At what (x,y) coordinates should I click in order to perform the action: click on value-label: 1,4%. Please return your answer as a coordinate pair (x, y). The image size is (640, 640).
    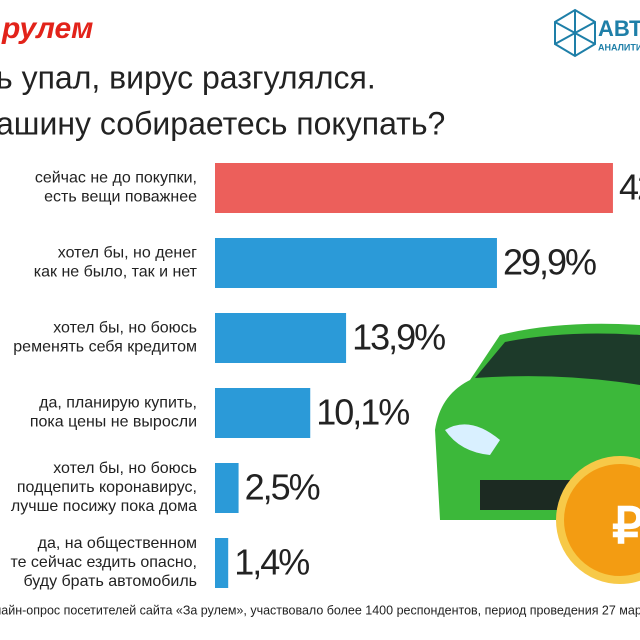
    Looking at the image, I should click on (271, 562).